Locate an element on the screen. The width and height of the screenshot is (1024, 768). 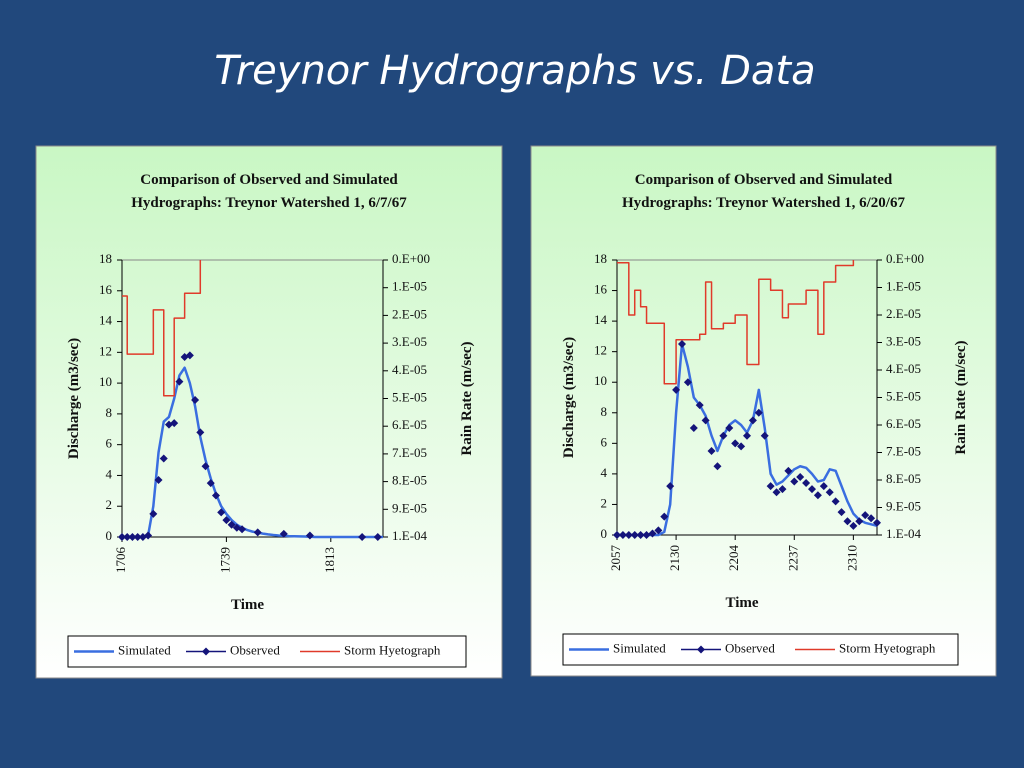
x-tick-label: 1813 is located at coordinates (329, 560).